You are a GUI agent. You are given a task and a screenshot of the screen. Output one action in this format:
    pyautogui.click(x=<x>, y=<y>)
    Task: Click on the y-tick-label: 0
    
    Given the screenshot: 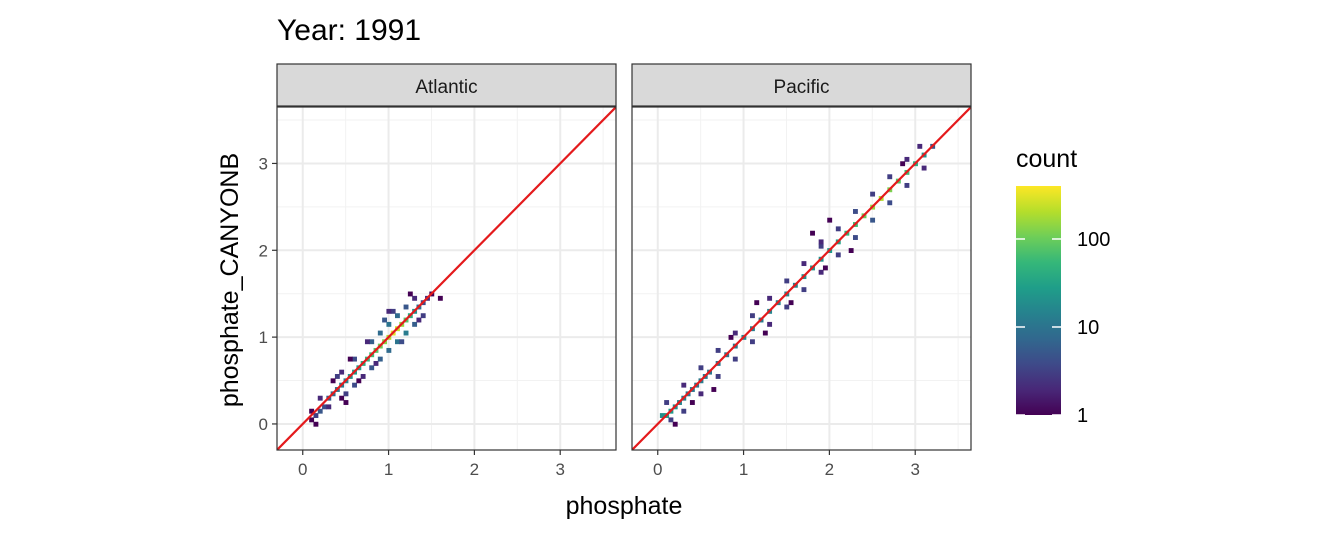 What is the action you would take?
    pyautogui.click(x=263, y=424)
    